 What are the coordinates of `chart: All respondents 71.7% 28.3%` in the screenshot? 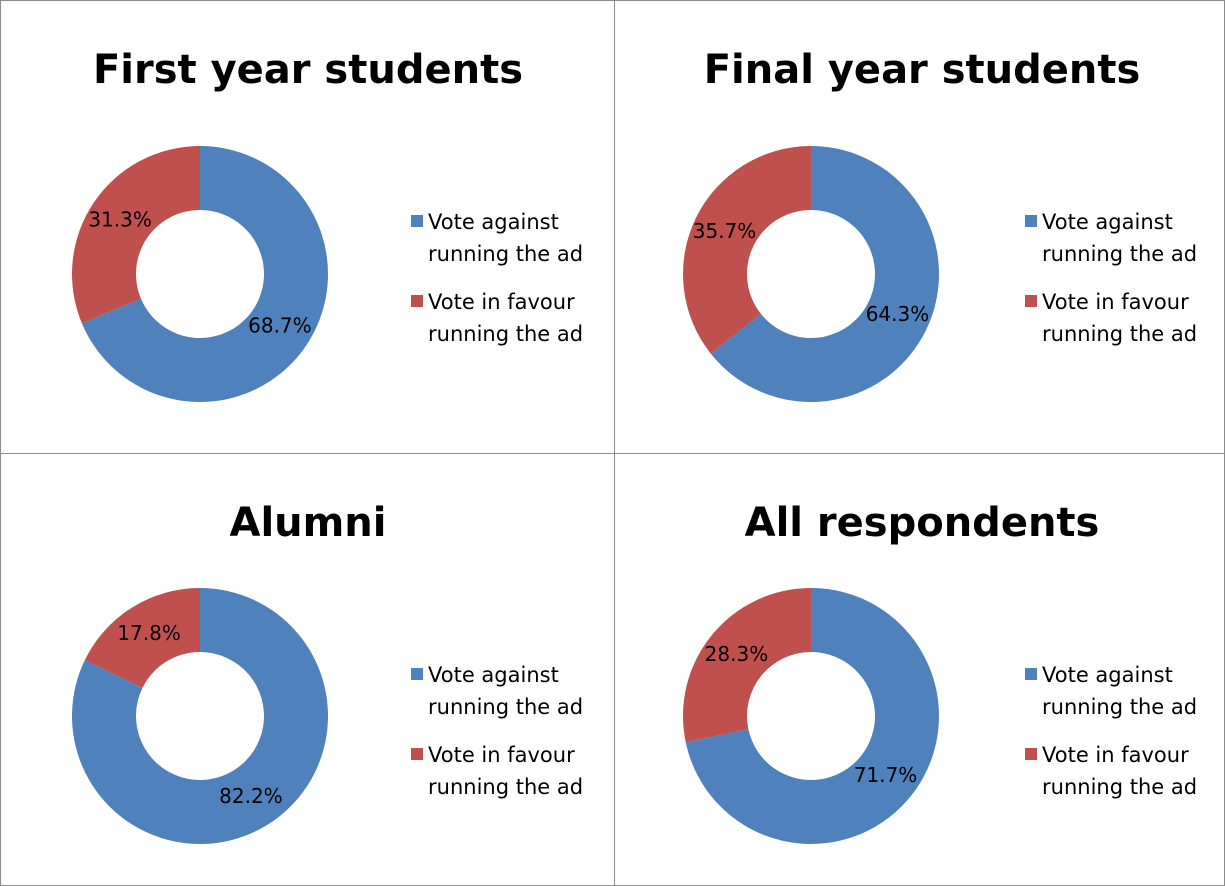 It's located at (891, 672).